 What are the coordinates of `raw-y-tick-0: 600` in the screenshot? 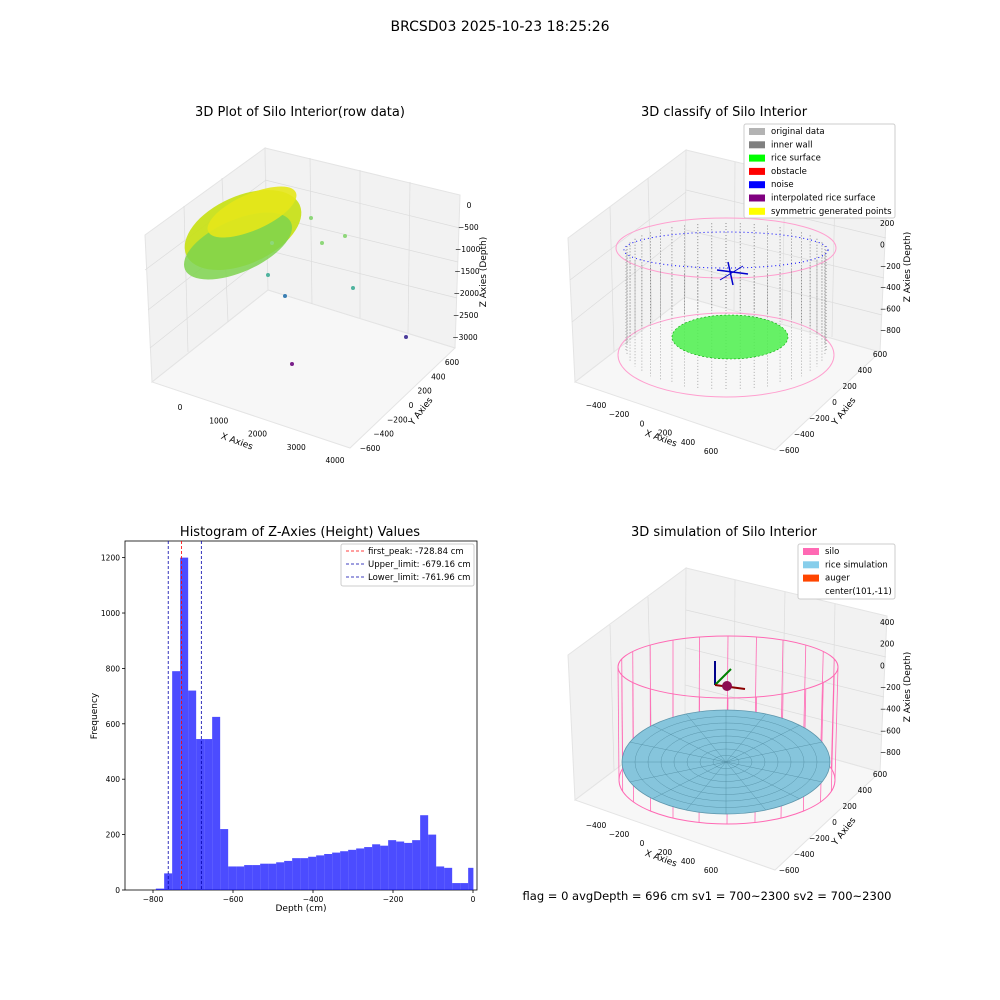 It's located at (452, 362).